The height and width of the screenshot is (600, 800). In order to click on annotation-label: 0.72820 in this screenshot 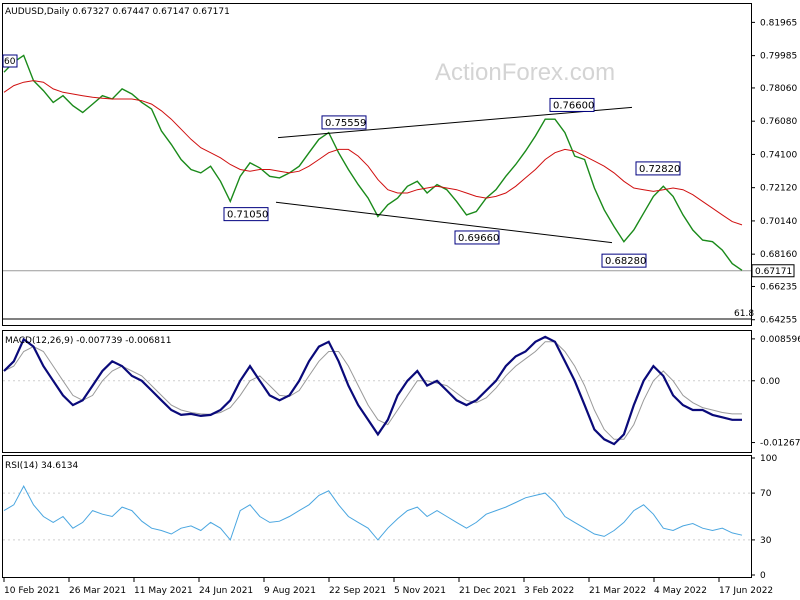, I will do `click(658, 168)`.